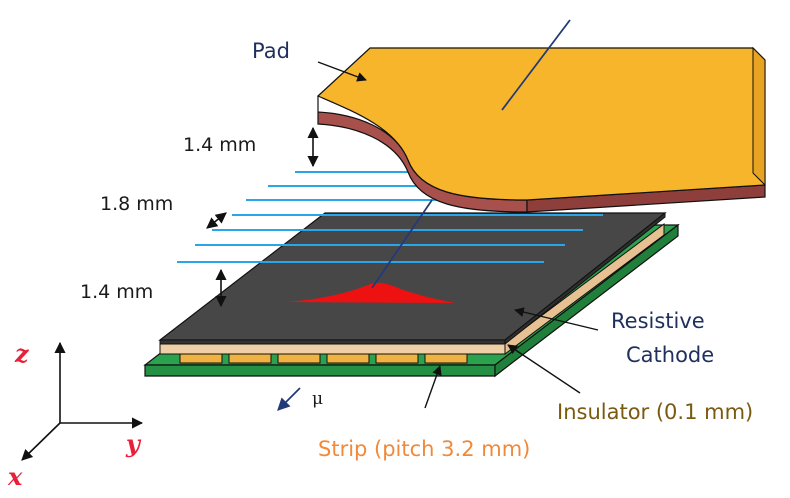 This screenshot has width=790, height=498. What do you see at coordinates (116, 292) in the screenshot?
I see `gap-bottom-label: 1.4 mm` at bounding box center [116, 292].